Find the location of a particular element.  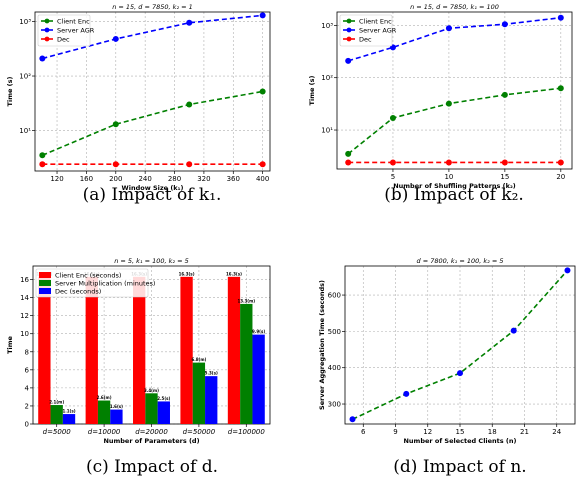

x-ticks: 120 160 200 240 280 320 360 400 is located at coordinates (159, 177).